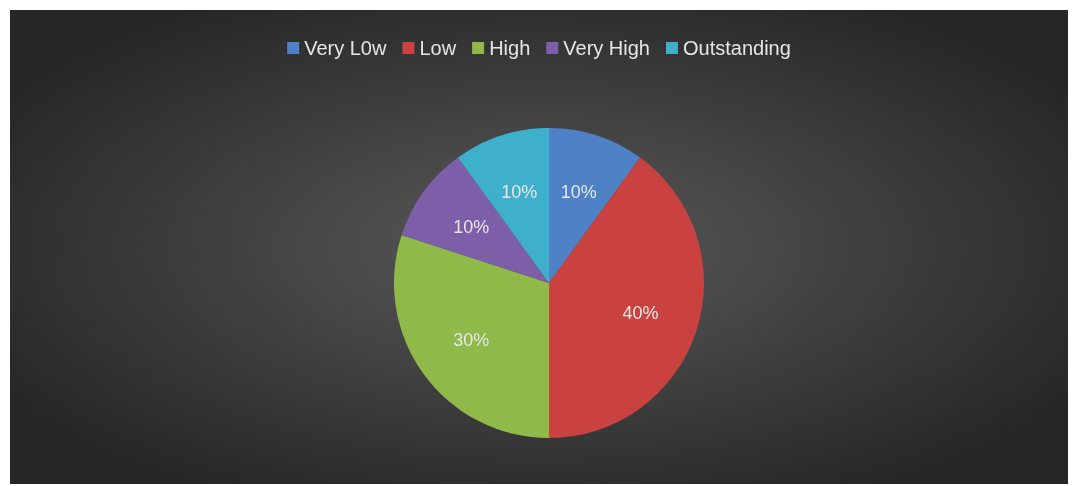  Describe the element at coordinates (471, 339) in the screenshot. I see `data-label: 30%` at that location.